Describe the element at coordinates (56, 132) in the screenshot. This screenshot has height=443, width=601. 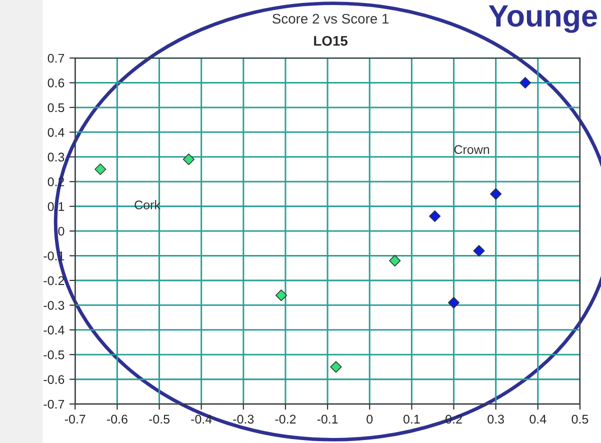
I see `y-tick-label: 0.4` at that location.